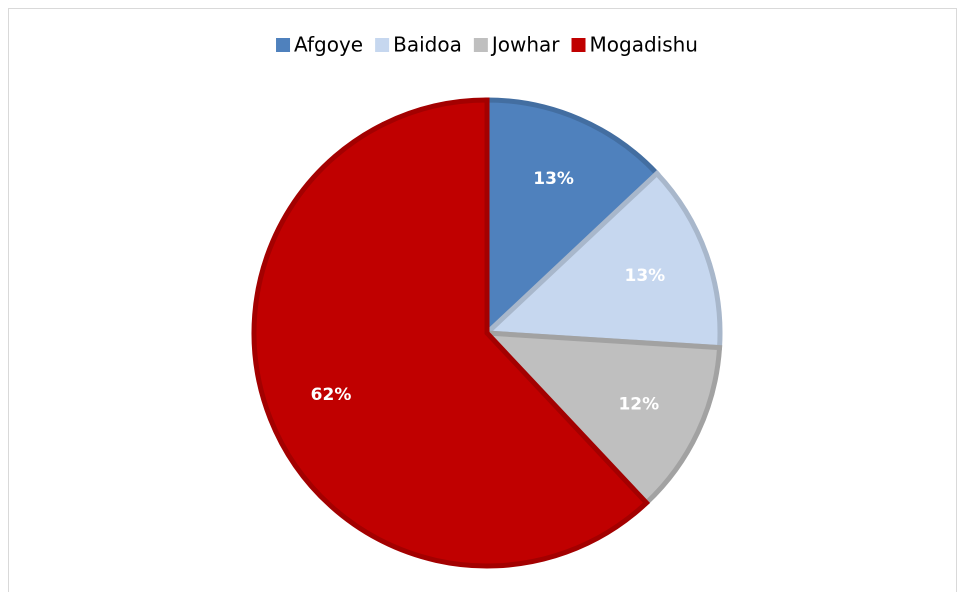  What do you see at coordinates (644, 45) in the screenshot?
I see `legend-label: Mogadishu` at bounding box center [644, 45].